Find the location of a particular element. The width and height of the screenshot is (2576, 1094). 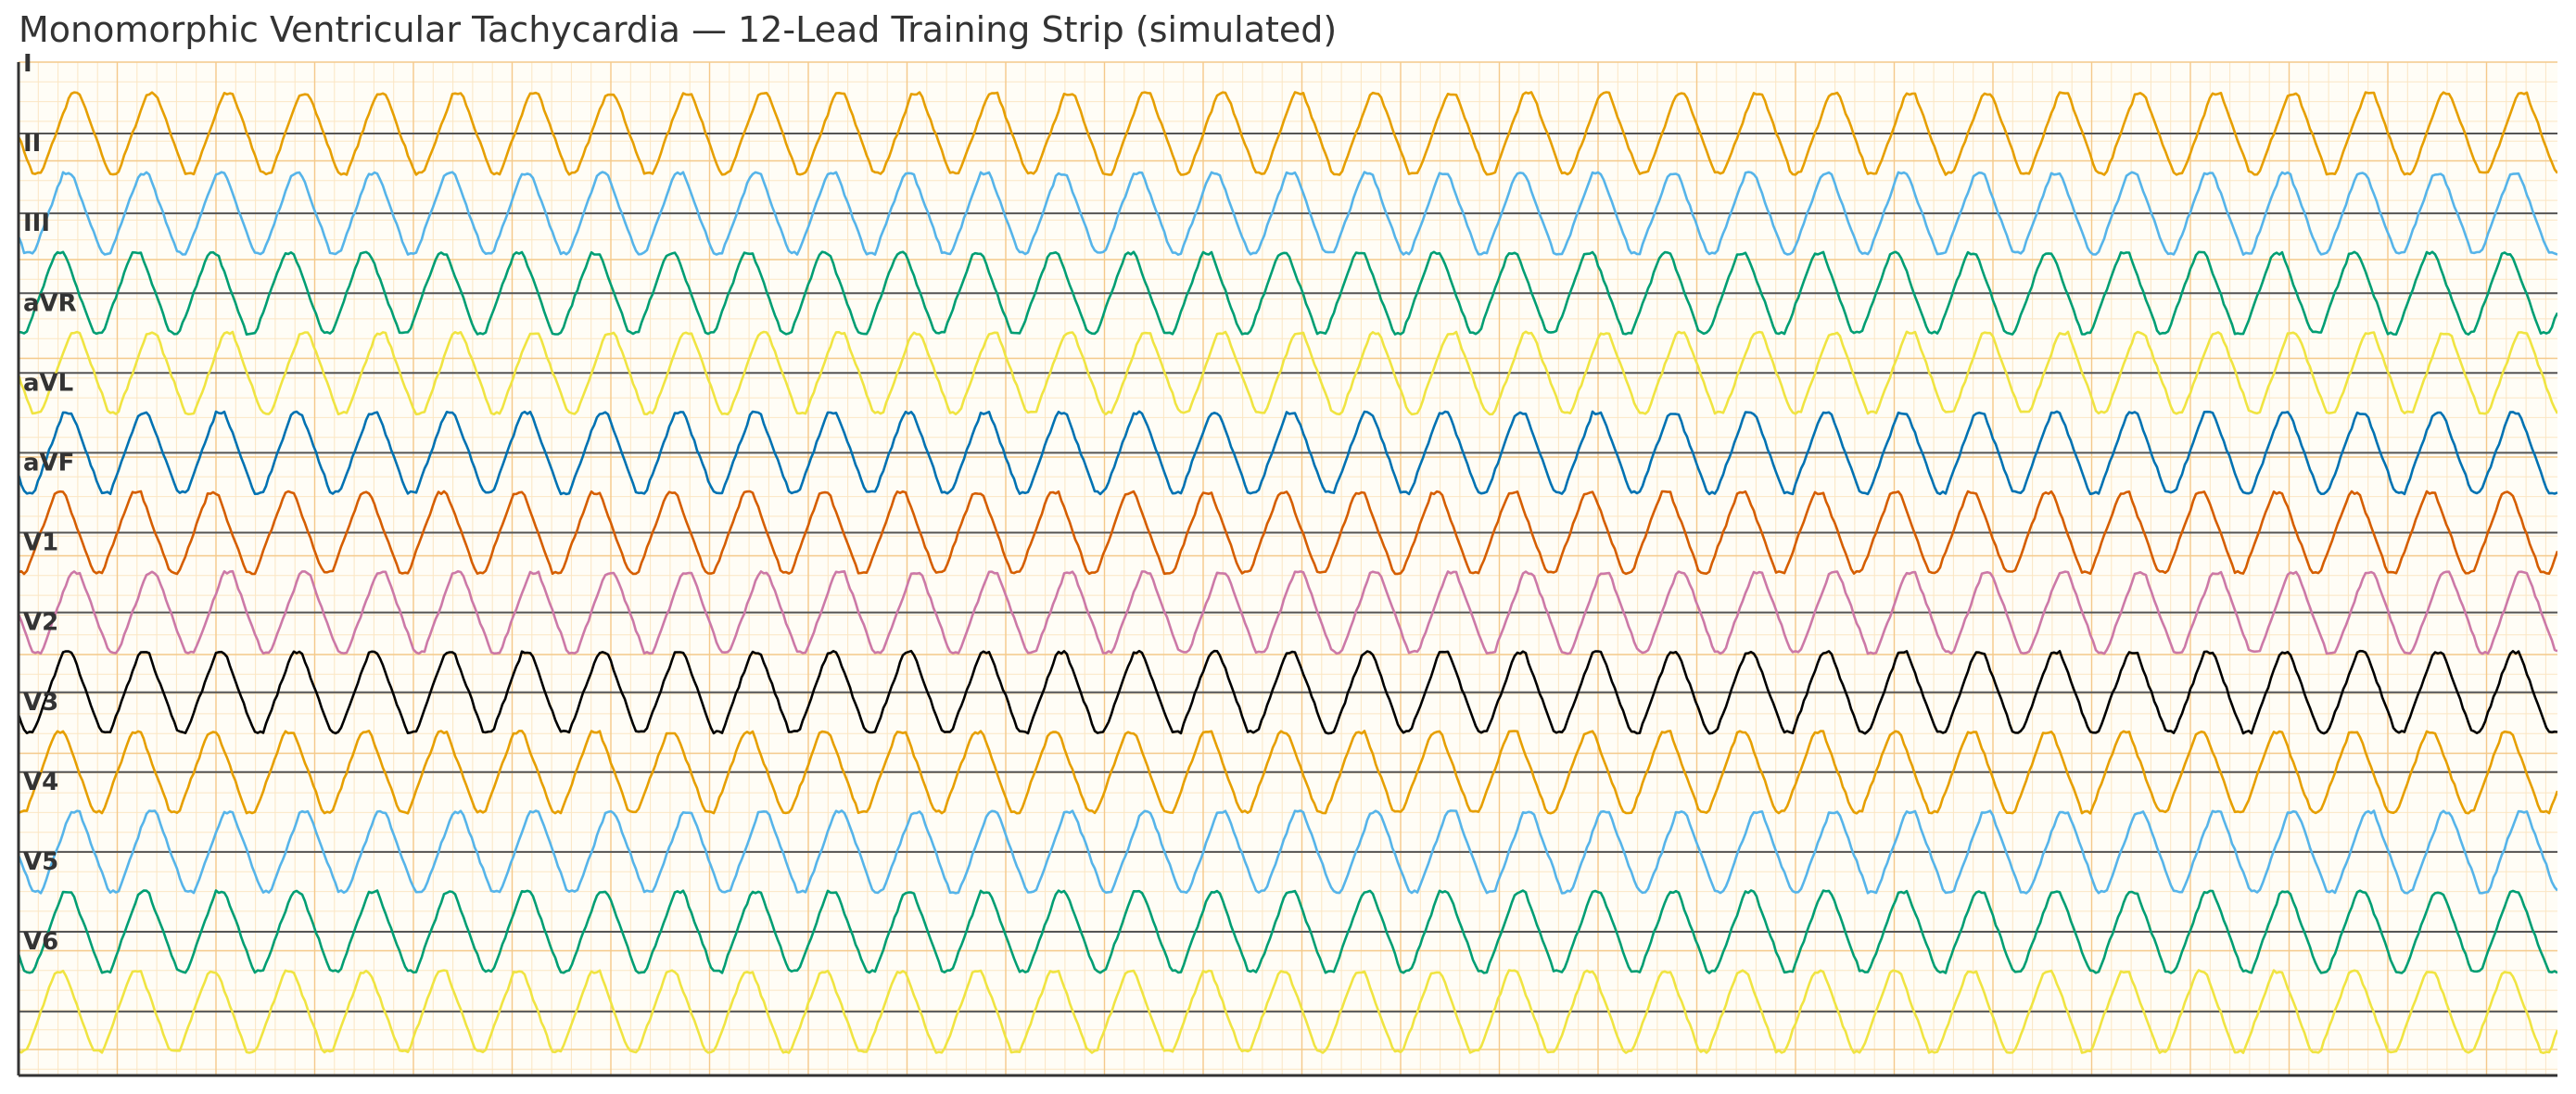

trace-avr is located at coordinates (1288, 373).